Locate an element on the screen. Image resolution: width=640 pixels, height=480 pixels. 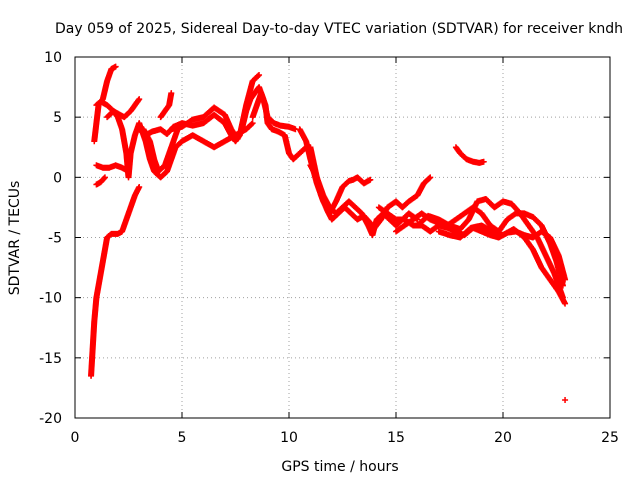
x-tick-label: 0 is located at coordinates (75, 438).